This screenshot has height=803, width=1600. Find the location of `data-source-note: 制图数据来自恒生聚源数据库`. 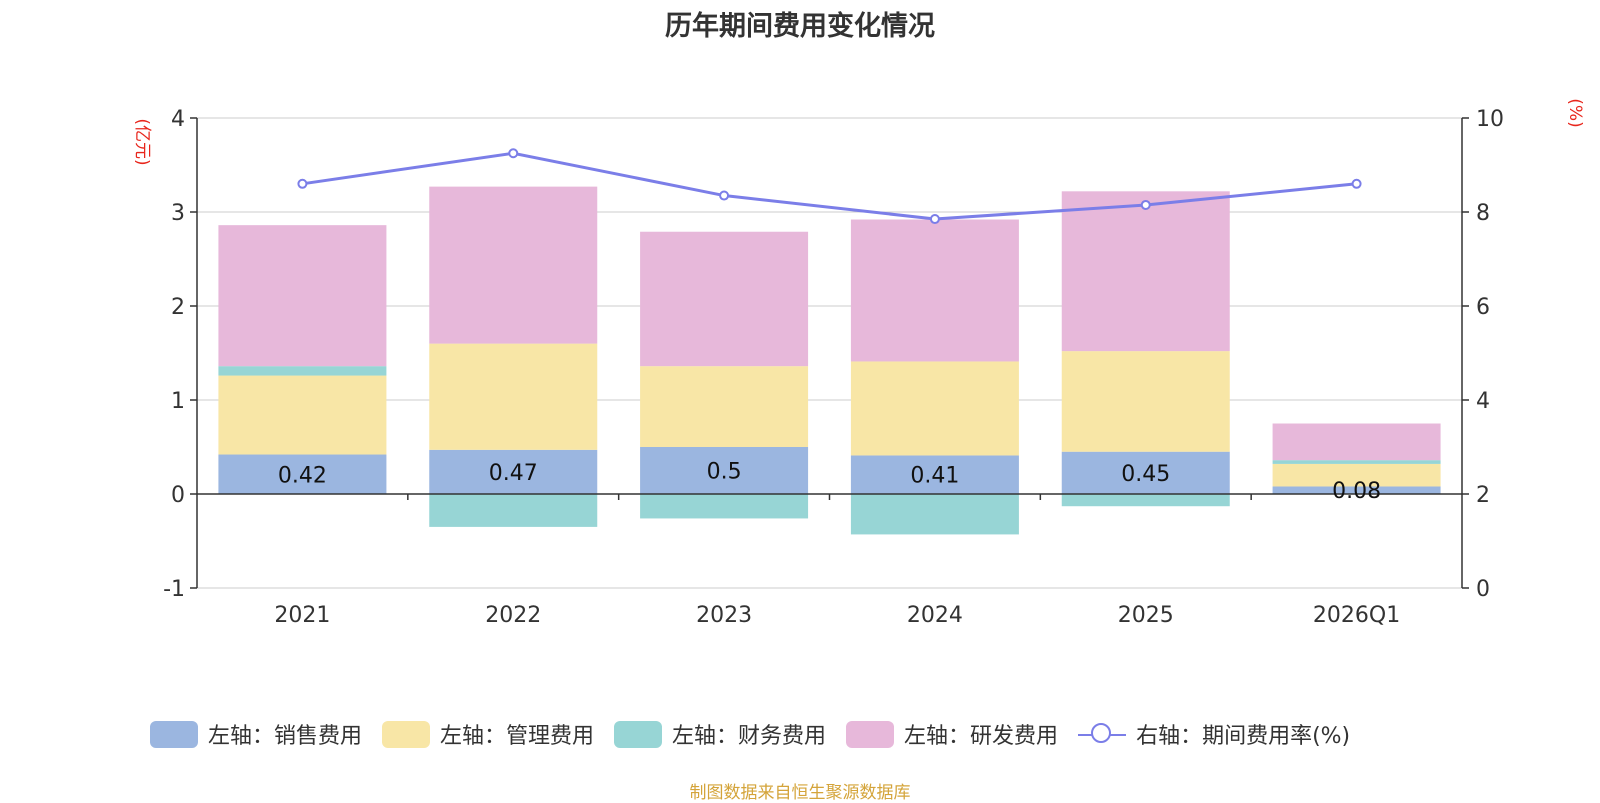

data-source-note: 制图数据来自恒生聚源数据库 is located at coordinates (800, 793).